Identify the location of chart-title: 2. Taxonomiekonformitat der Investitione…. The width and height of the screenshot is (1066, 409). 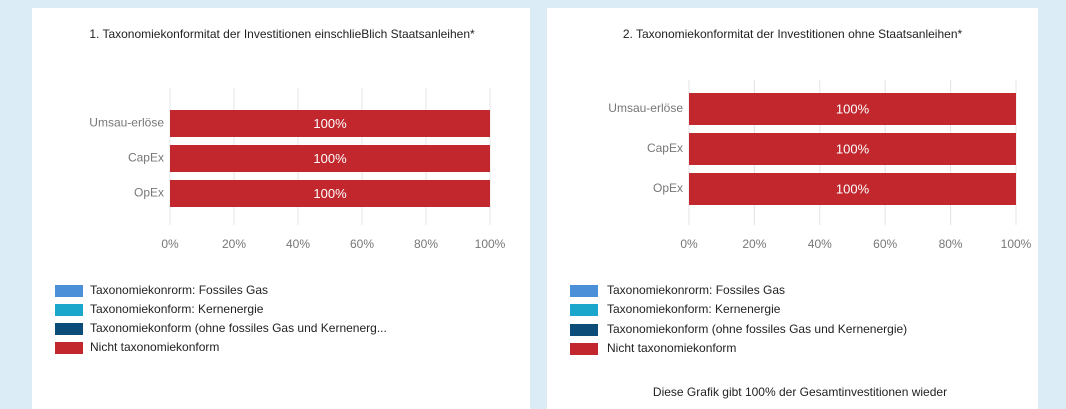
(792, 34).